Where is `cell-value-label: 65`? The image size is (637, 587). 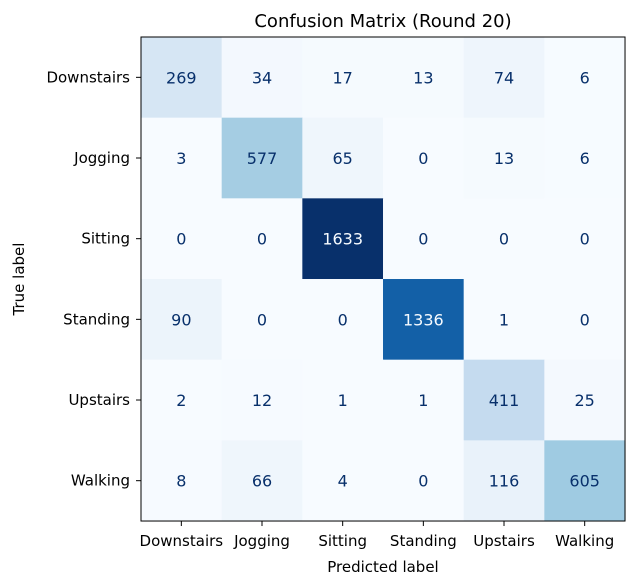
cell-value-label: 65 is located at coordinates (342, 158).